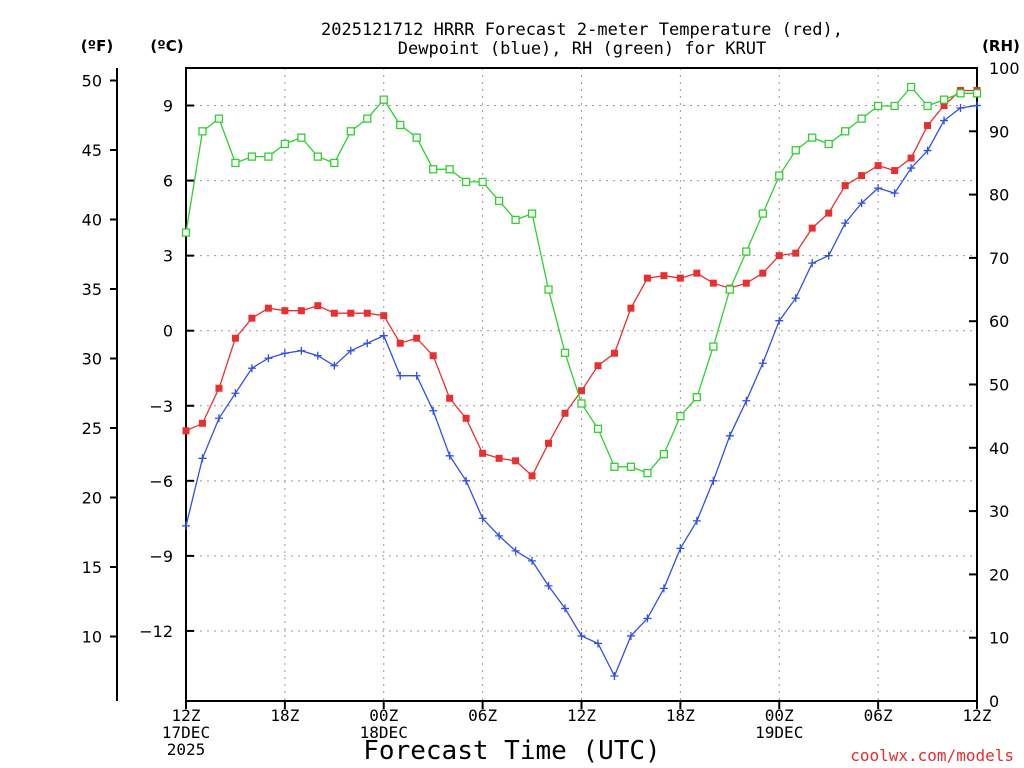 Image resolution: width=1024 pixels, height=768 pixels. I want to click on fahrenheit-tick-label: 50, so click(92, 81).